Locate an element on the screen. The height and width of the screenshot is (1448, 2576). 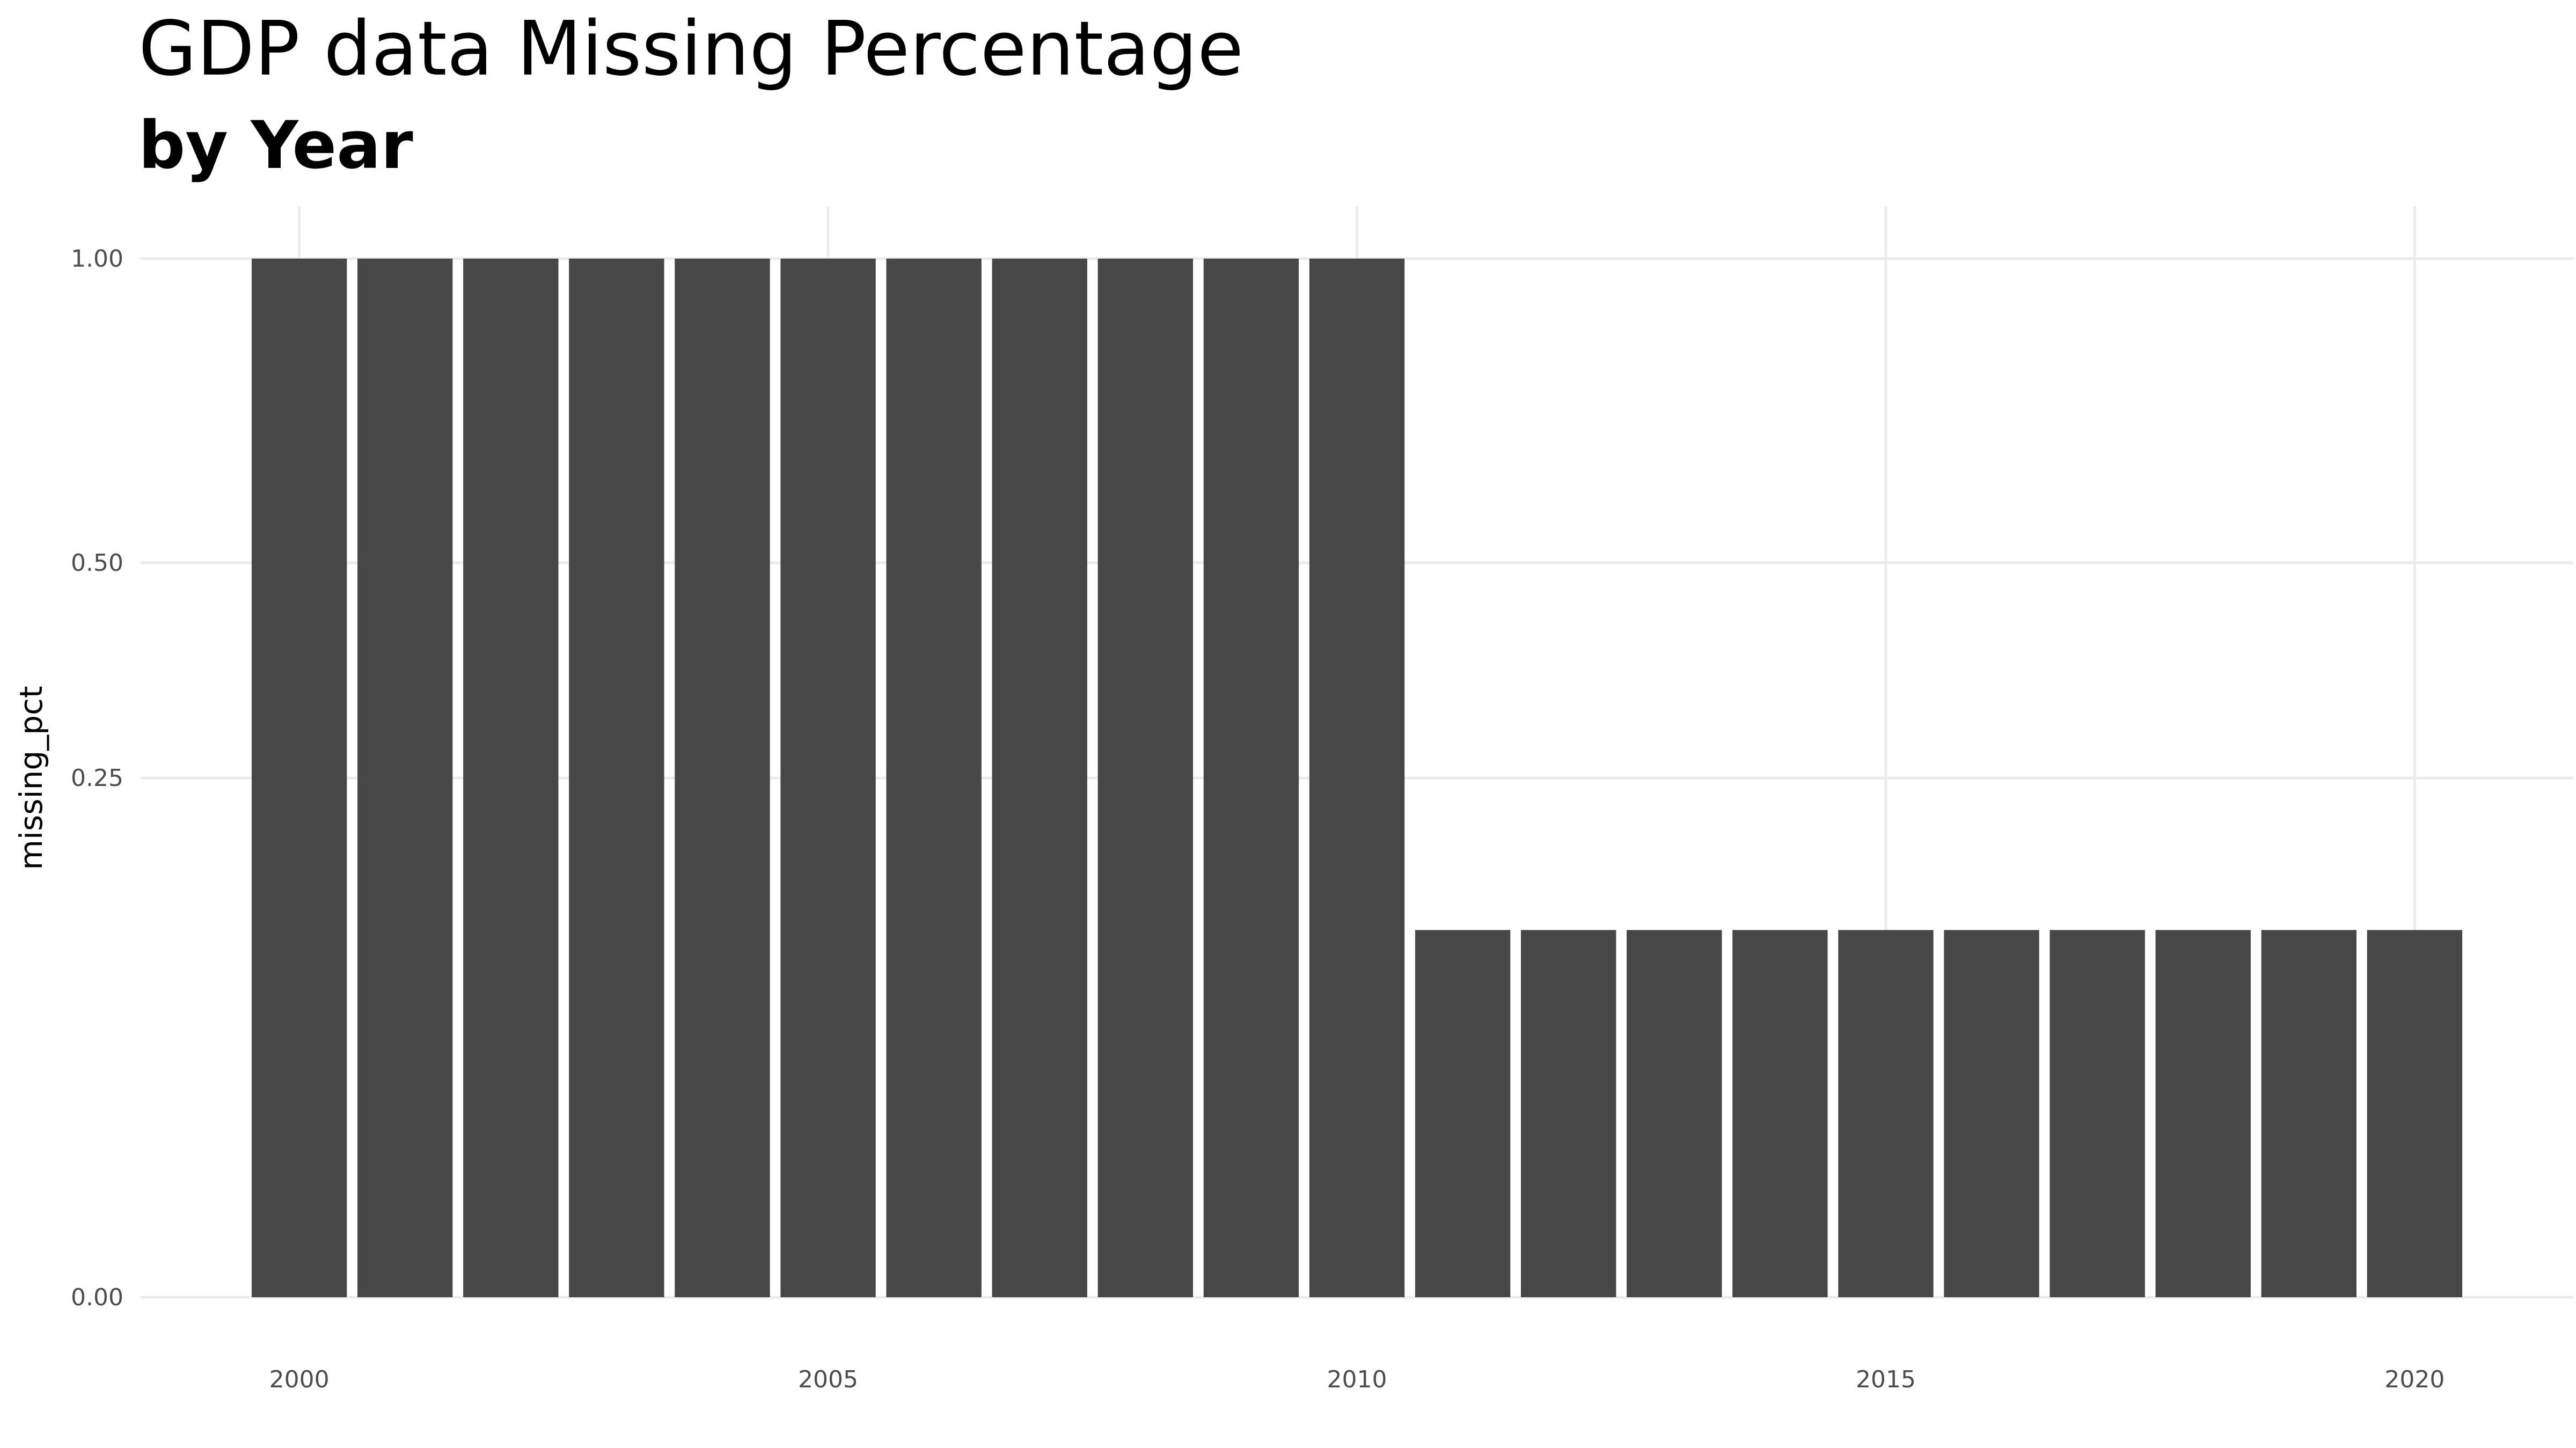
y-tick-label: 0.25 is located at coordinates (97, 778).